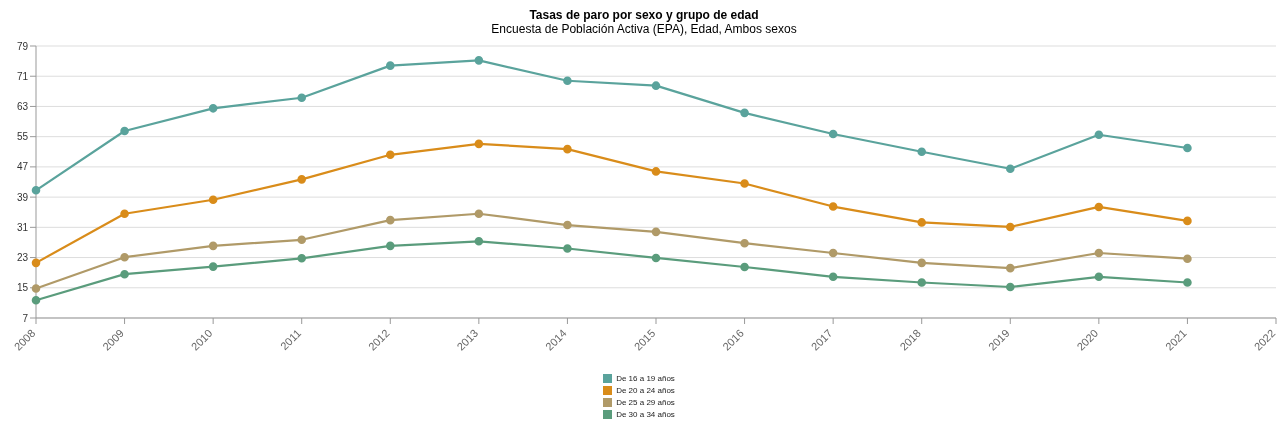 The width and height of the screenshot is (1288, 441). Describe the element at coordinates (645, 378) in the screenshot. I see `legend-label: De 16 a 19 años` at that location.